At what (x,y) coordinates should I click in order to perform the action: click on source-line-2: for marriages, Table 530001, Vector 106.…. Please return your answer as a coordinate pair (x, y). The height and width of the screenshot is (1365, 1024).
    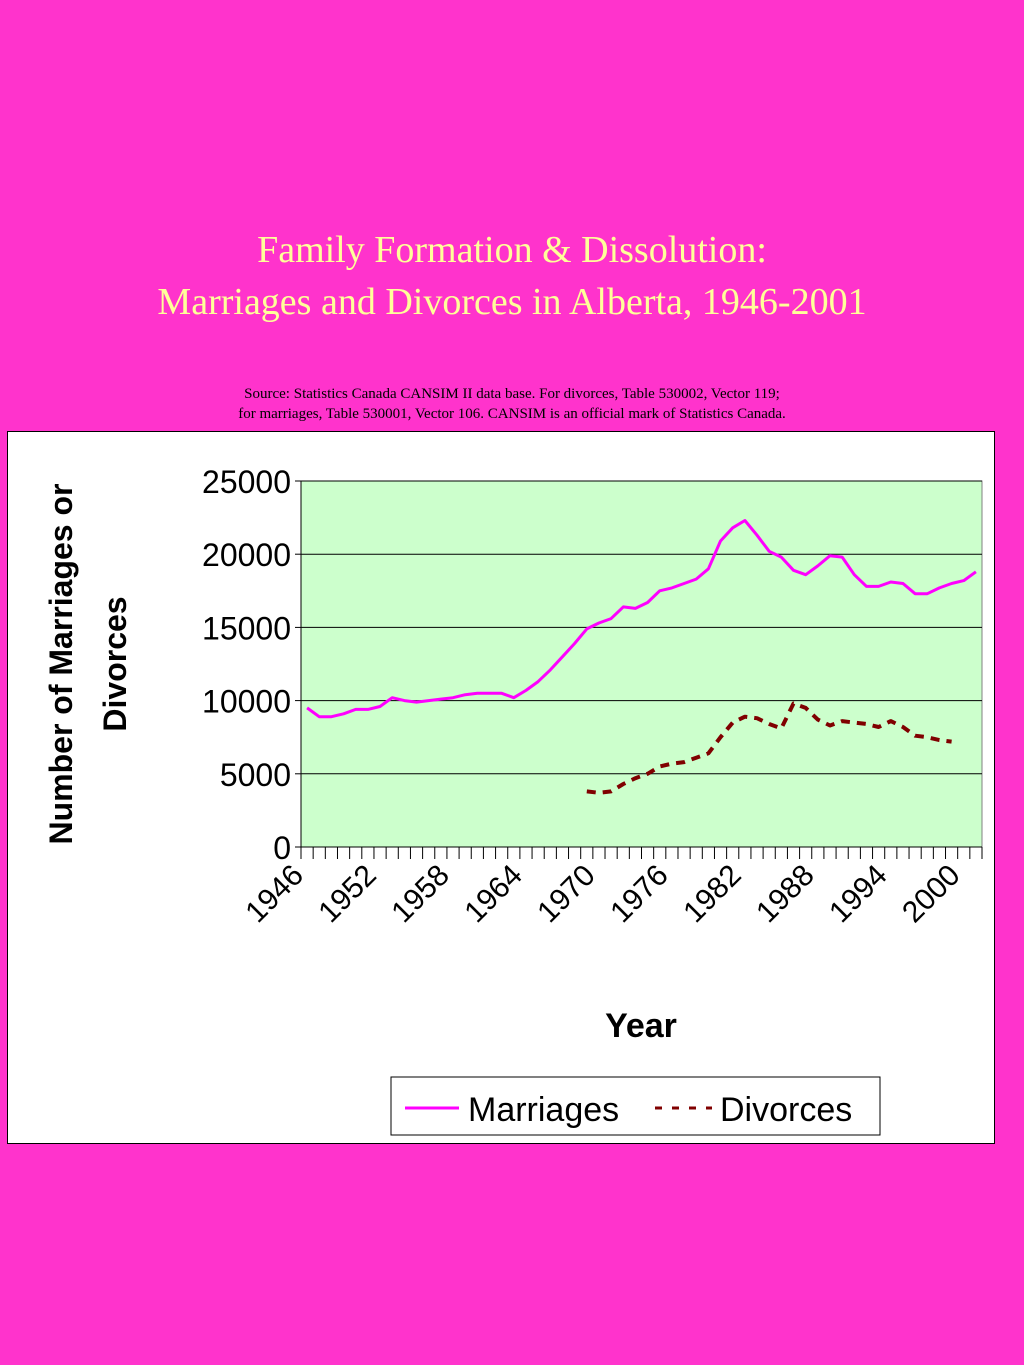
    Looking at the image, I should click on (512, 414).